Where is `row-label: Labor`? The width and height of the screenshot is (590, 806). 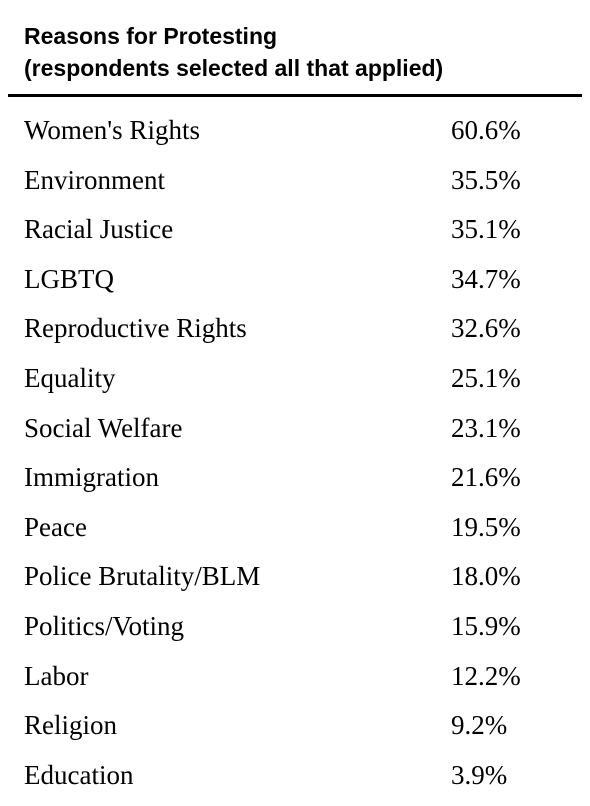 row-label: Labor is located at coordinates (56, 675).